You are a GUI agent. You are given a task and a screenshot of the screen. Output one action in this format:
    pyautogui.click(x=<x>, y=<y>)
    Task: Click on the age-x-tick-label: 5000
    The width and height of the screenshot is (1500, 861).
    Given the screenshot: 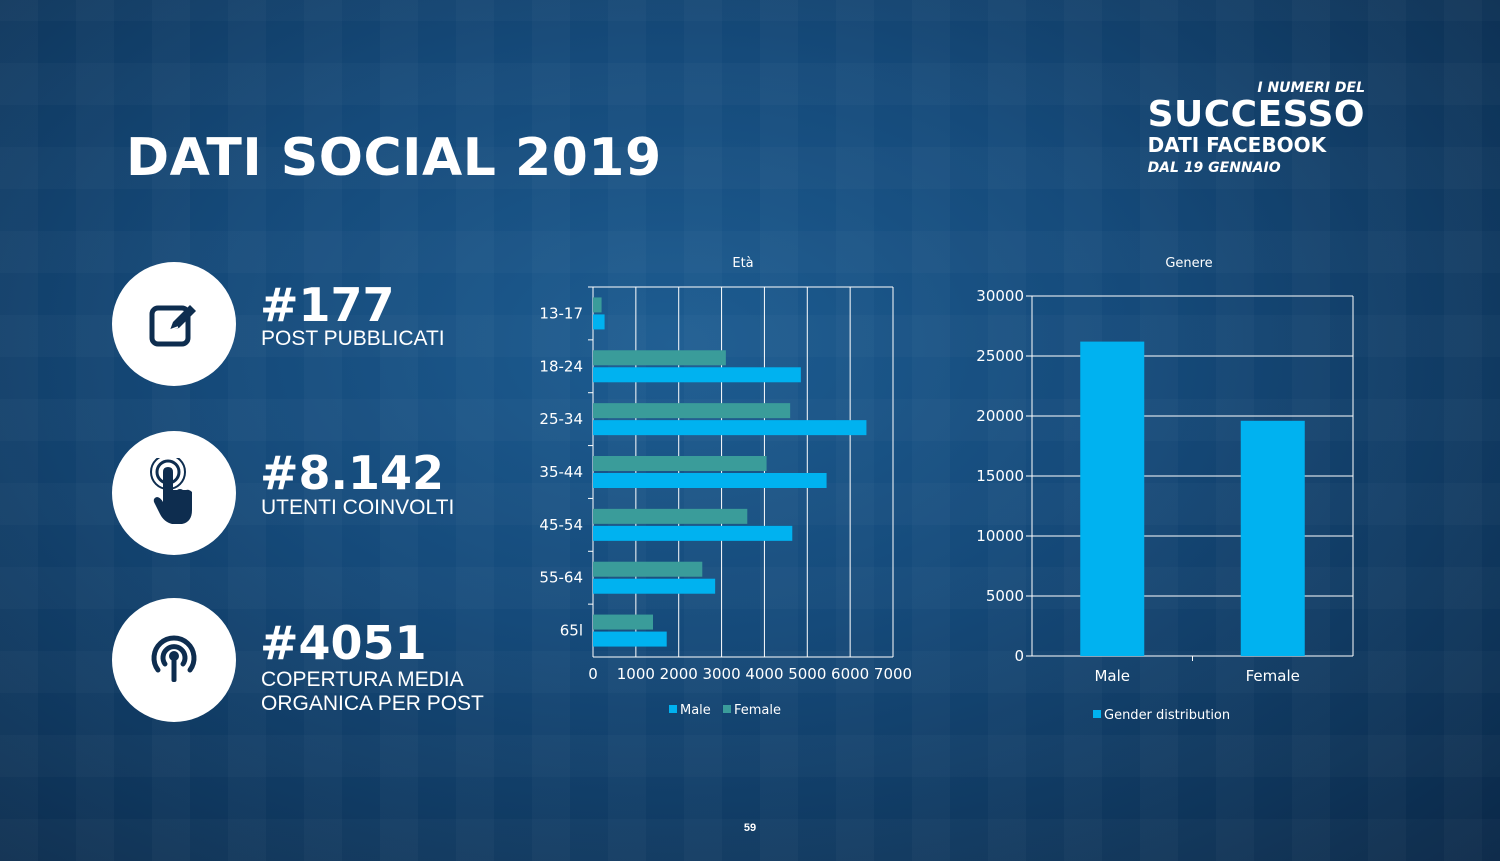 What is the action you would take?
    pyautogui.click(x=807, y=674)
    